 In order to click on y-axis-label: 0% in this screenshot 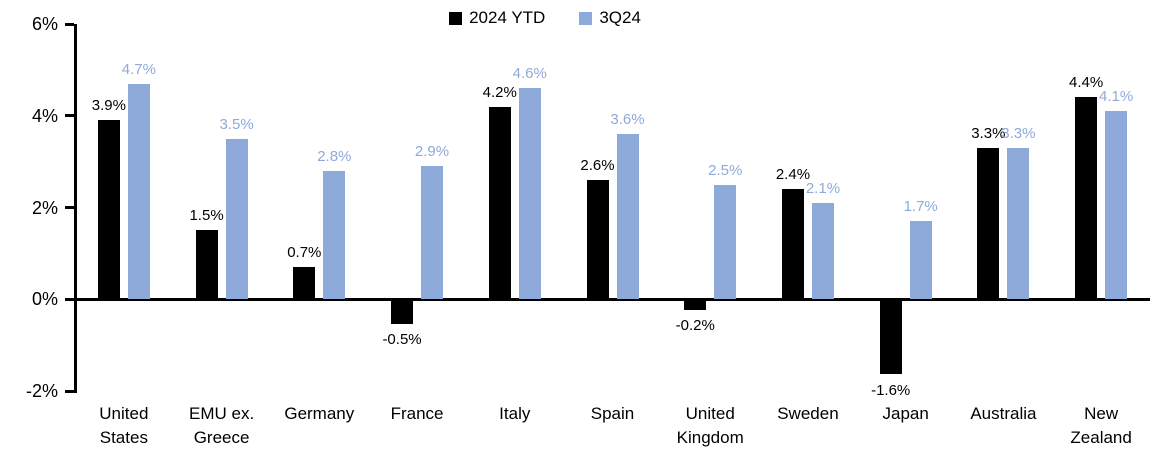, I will do `click(44, 299)`.